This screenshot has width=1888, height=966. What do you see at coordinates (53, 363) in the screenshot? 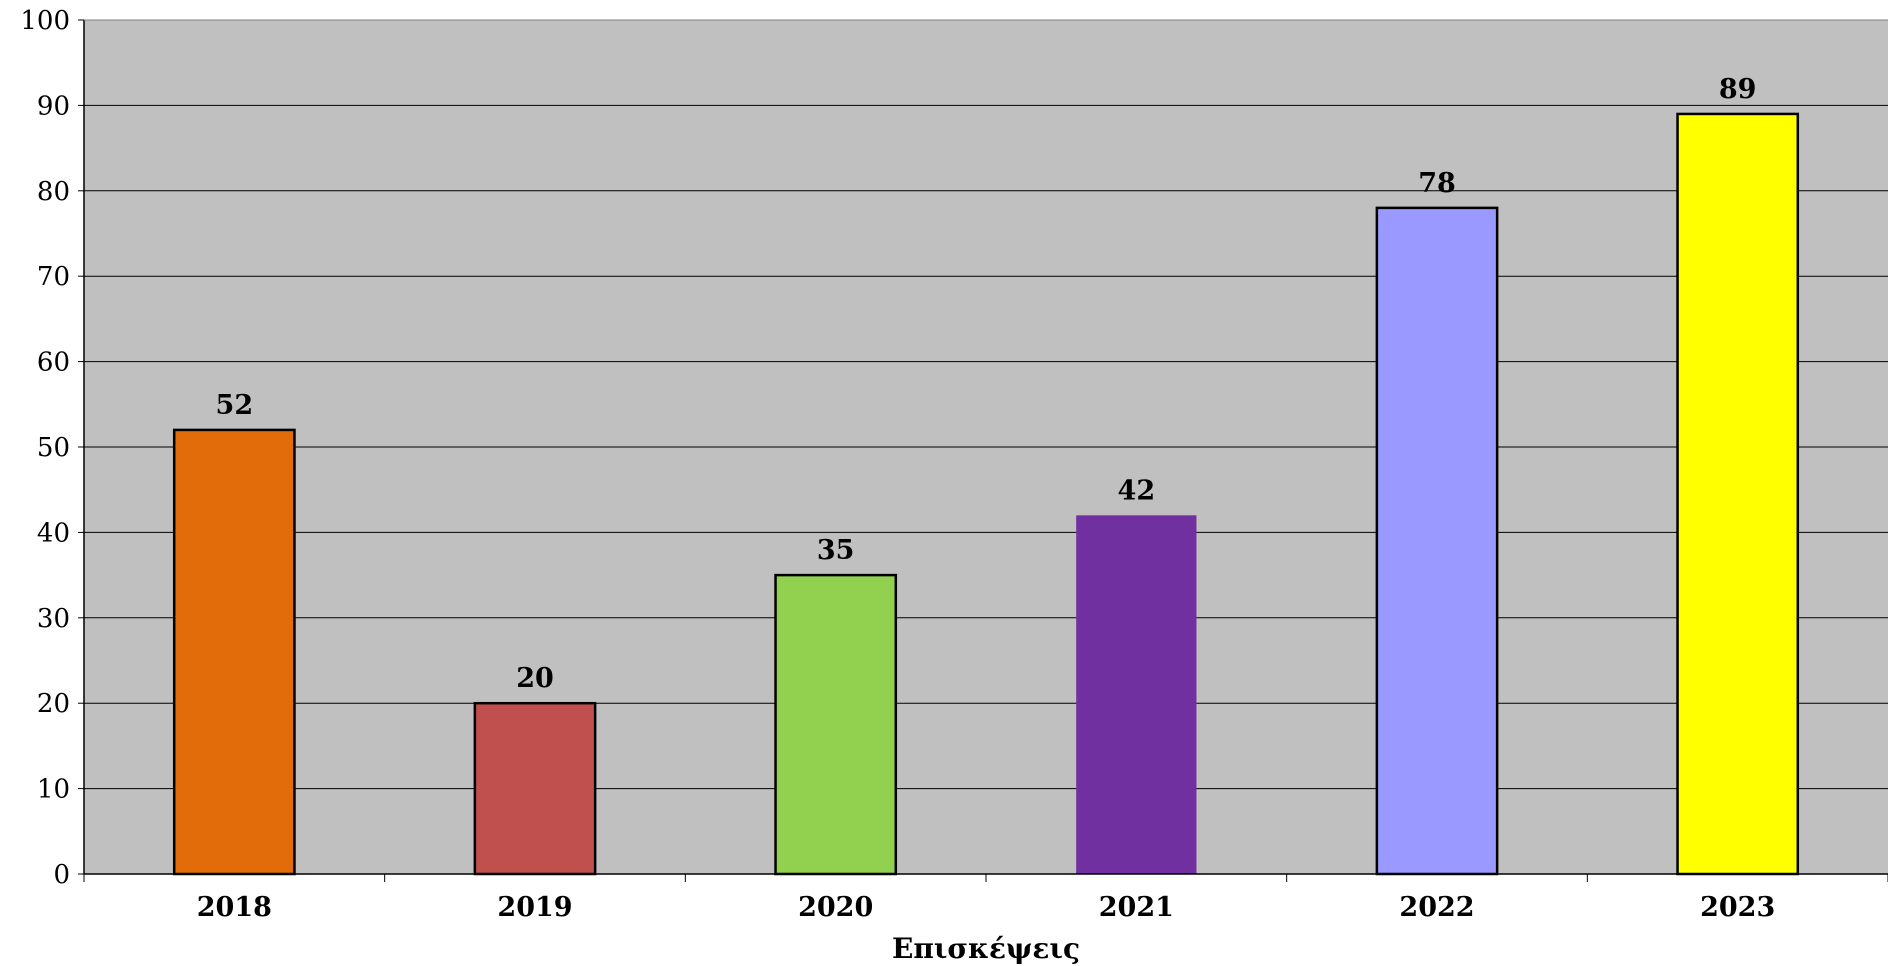
I see `y-tick-label: 60` at bounding box center [53, 363].